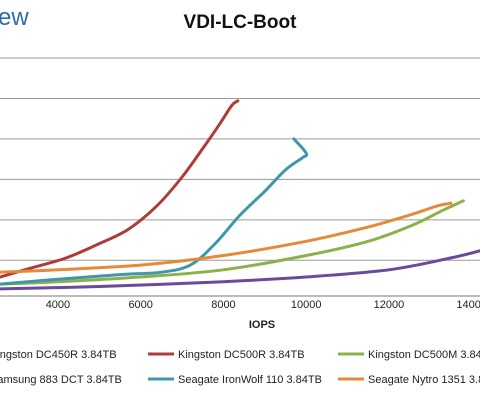 This screenshot has width=480, height=401. I want to click on x-axis-label: IOPS, so click(262, 325).